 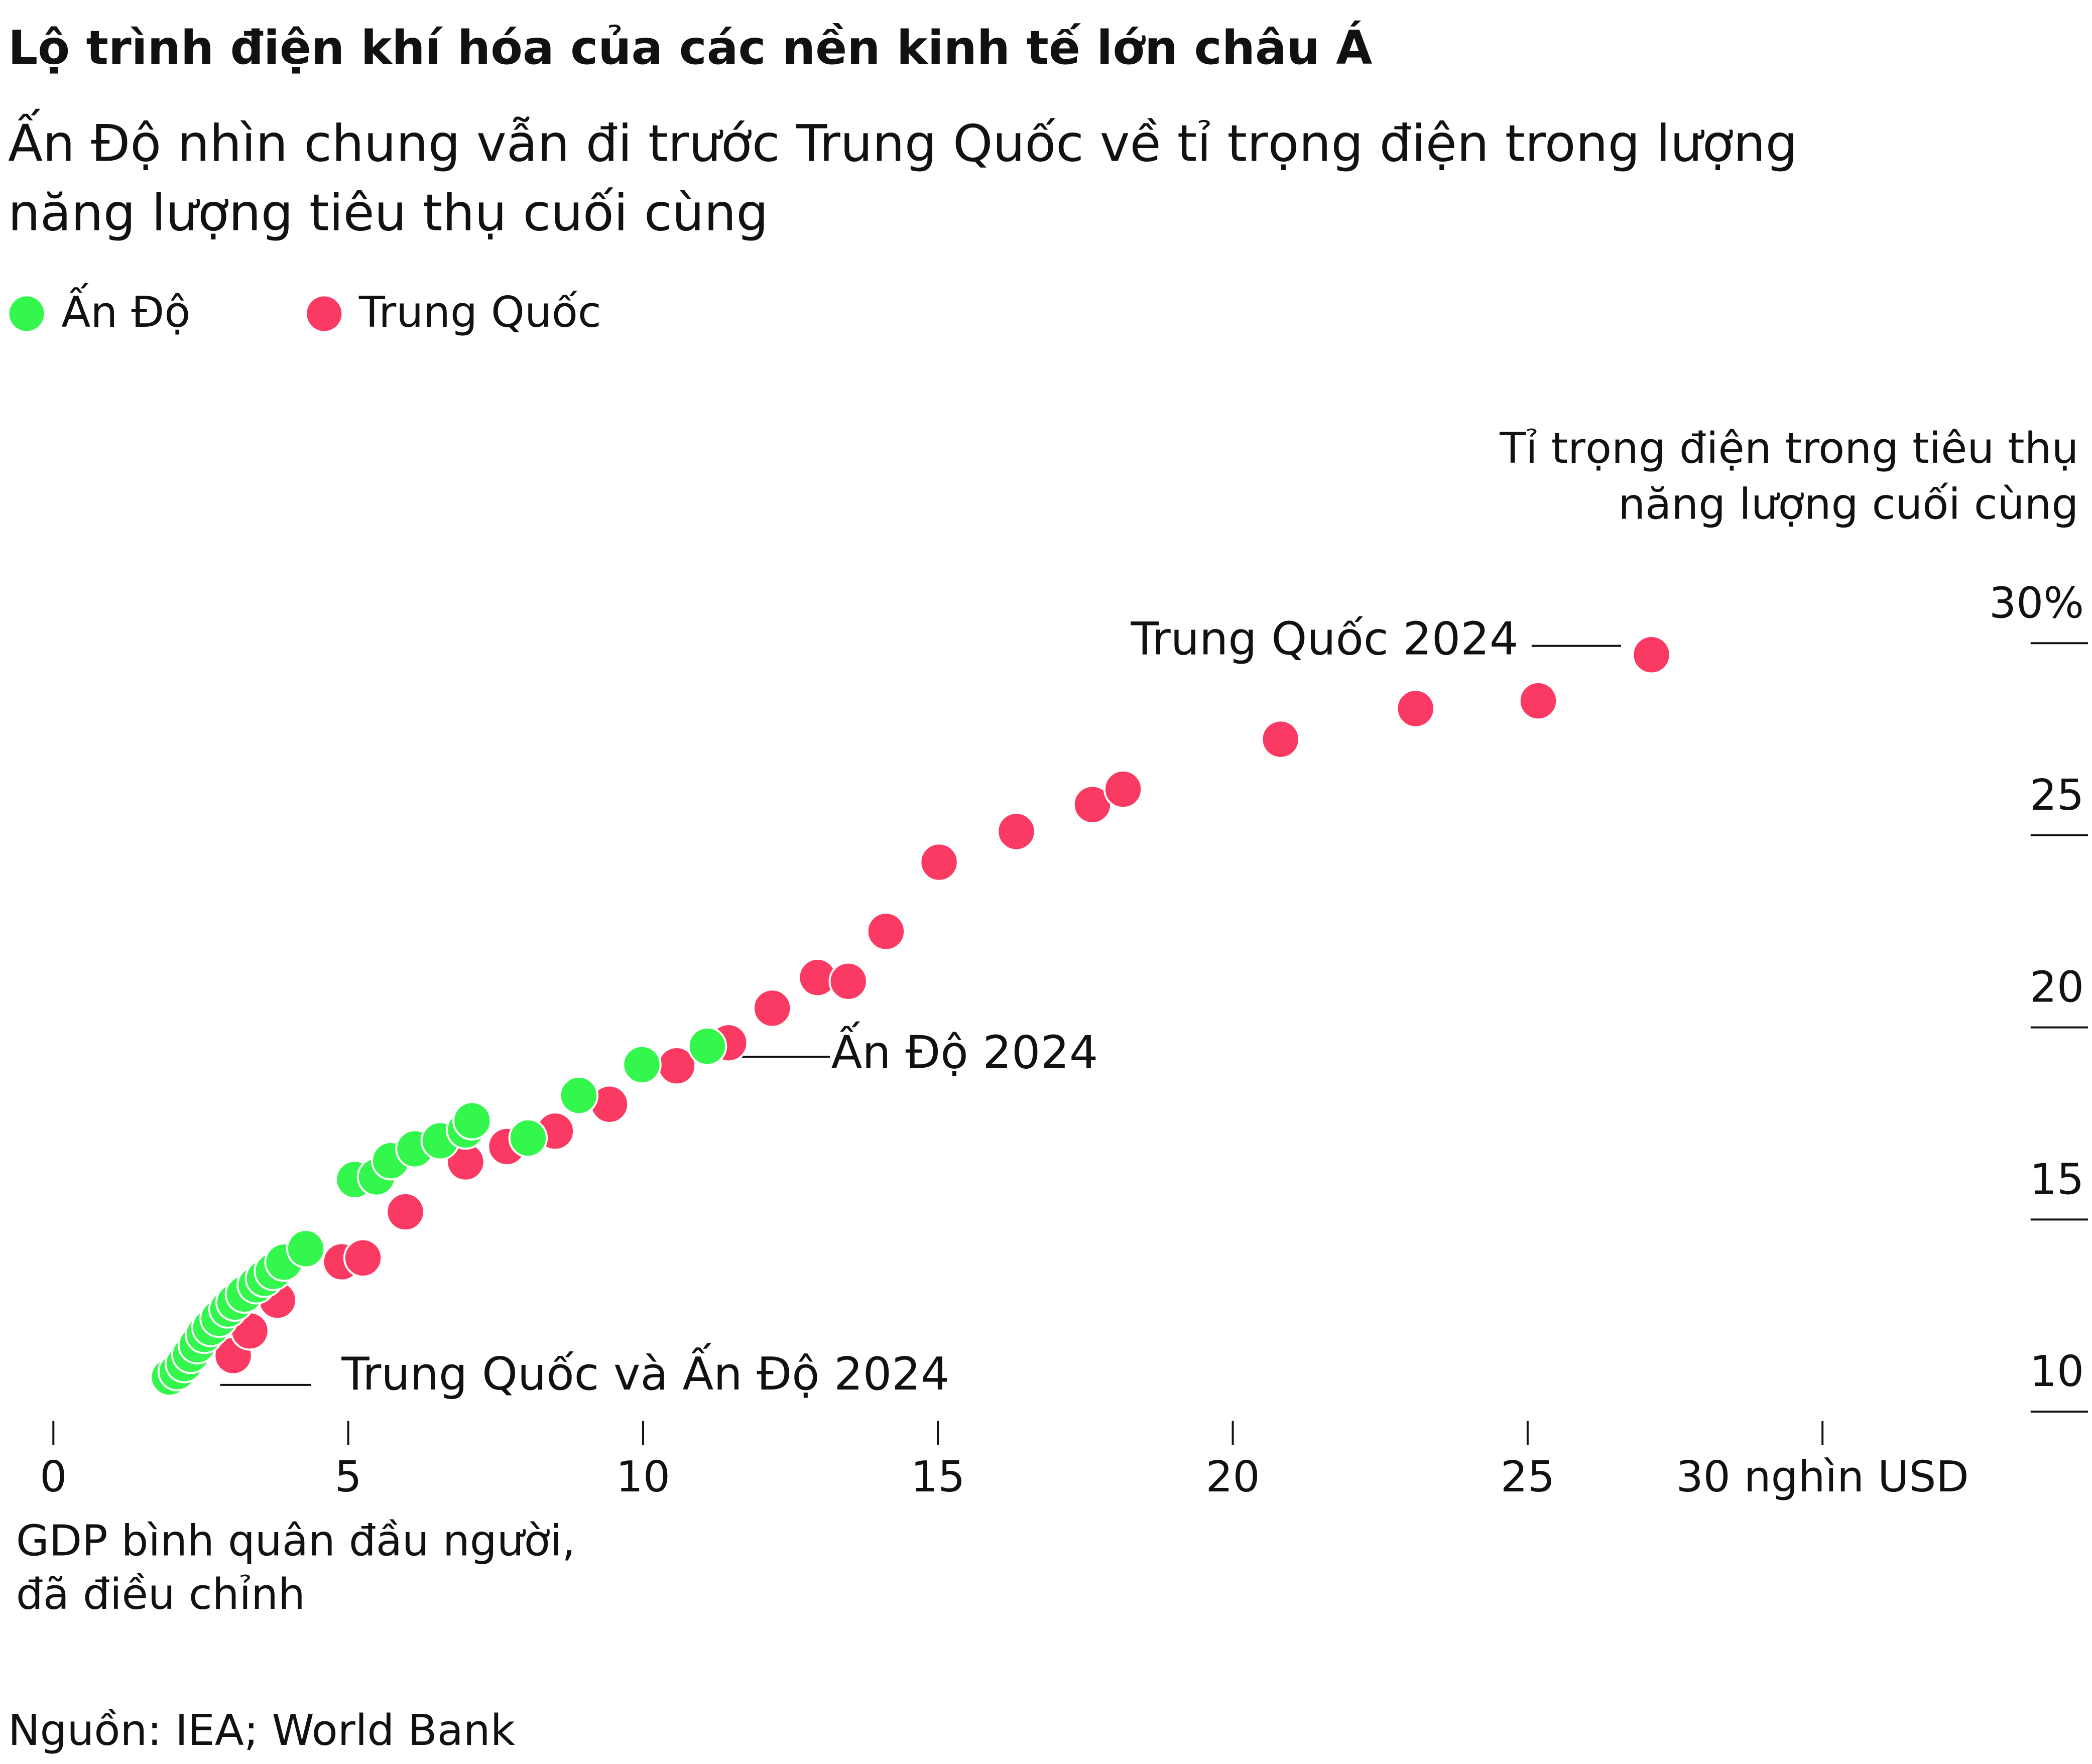 What do you see at coordinates (645, 1371) in the screenshot?
I see `annotation: Trung Quốc và Ấn Độ 2024` at bounding box center [645, 1371].